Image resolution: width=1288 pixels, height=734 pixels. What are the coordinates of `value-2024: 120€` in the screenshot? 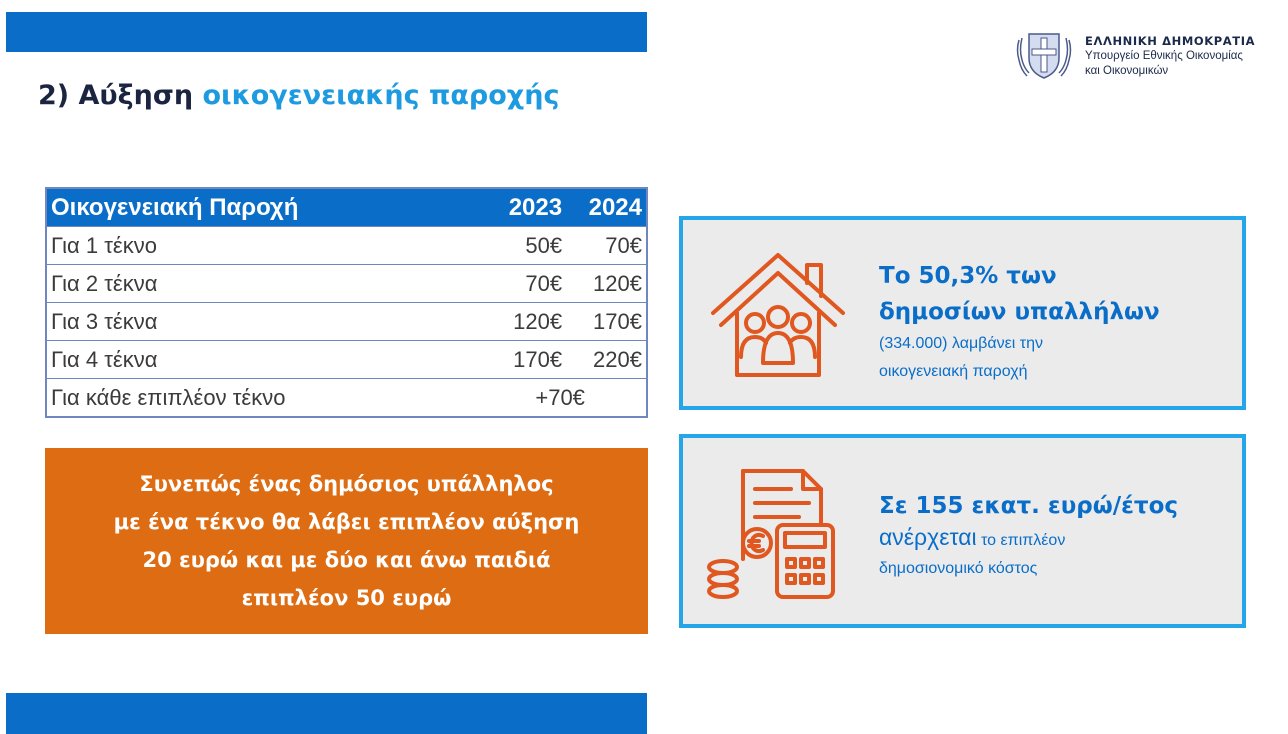 It's located at (606, 283).